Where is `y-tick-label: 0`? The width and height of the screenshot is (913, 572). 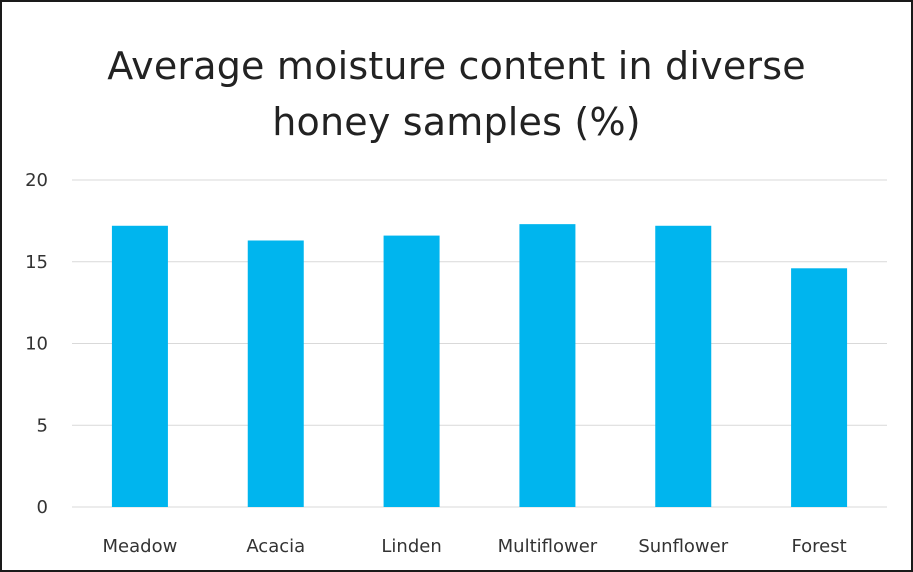
y-tick-label: 0 is located at coordinates (42, 507).